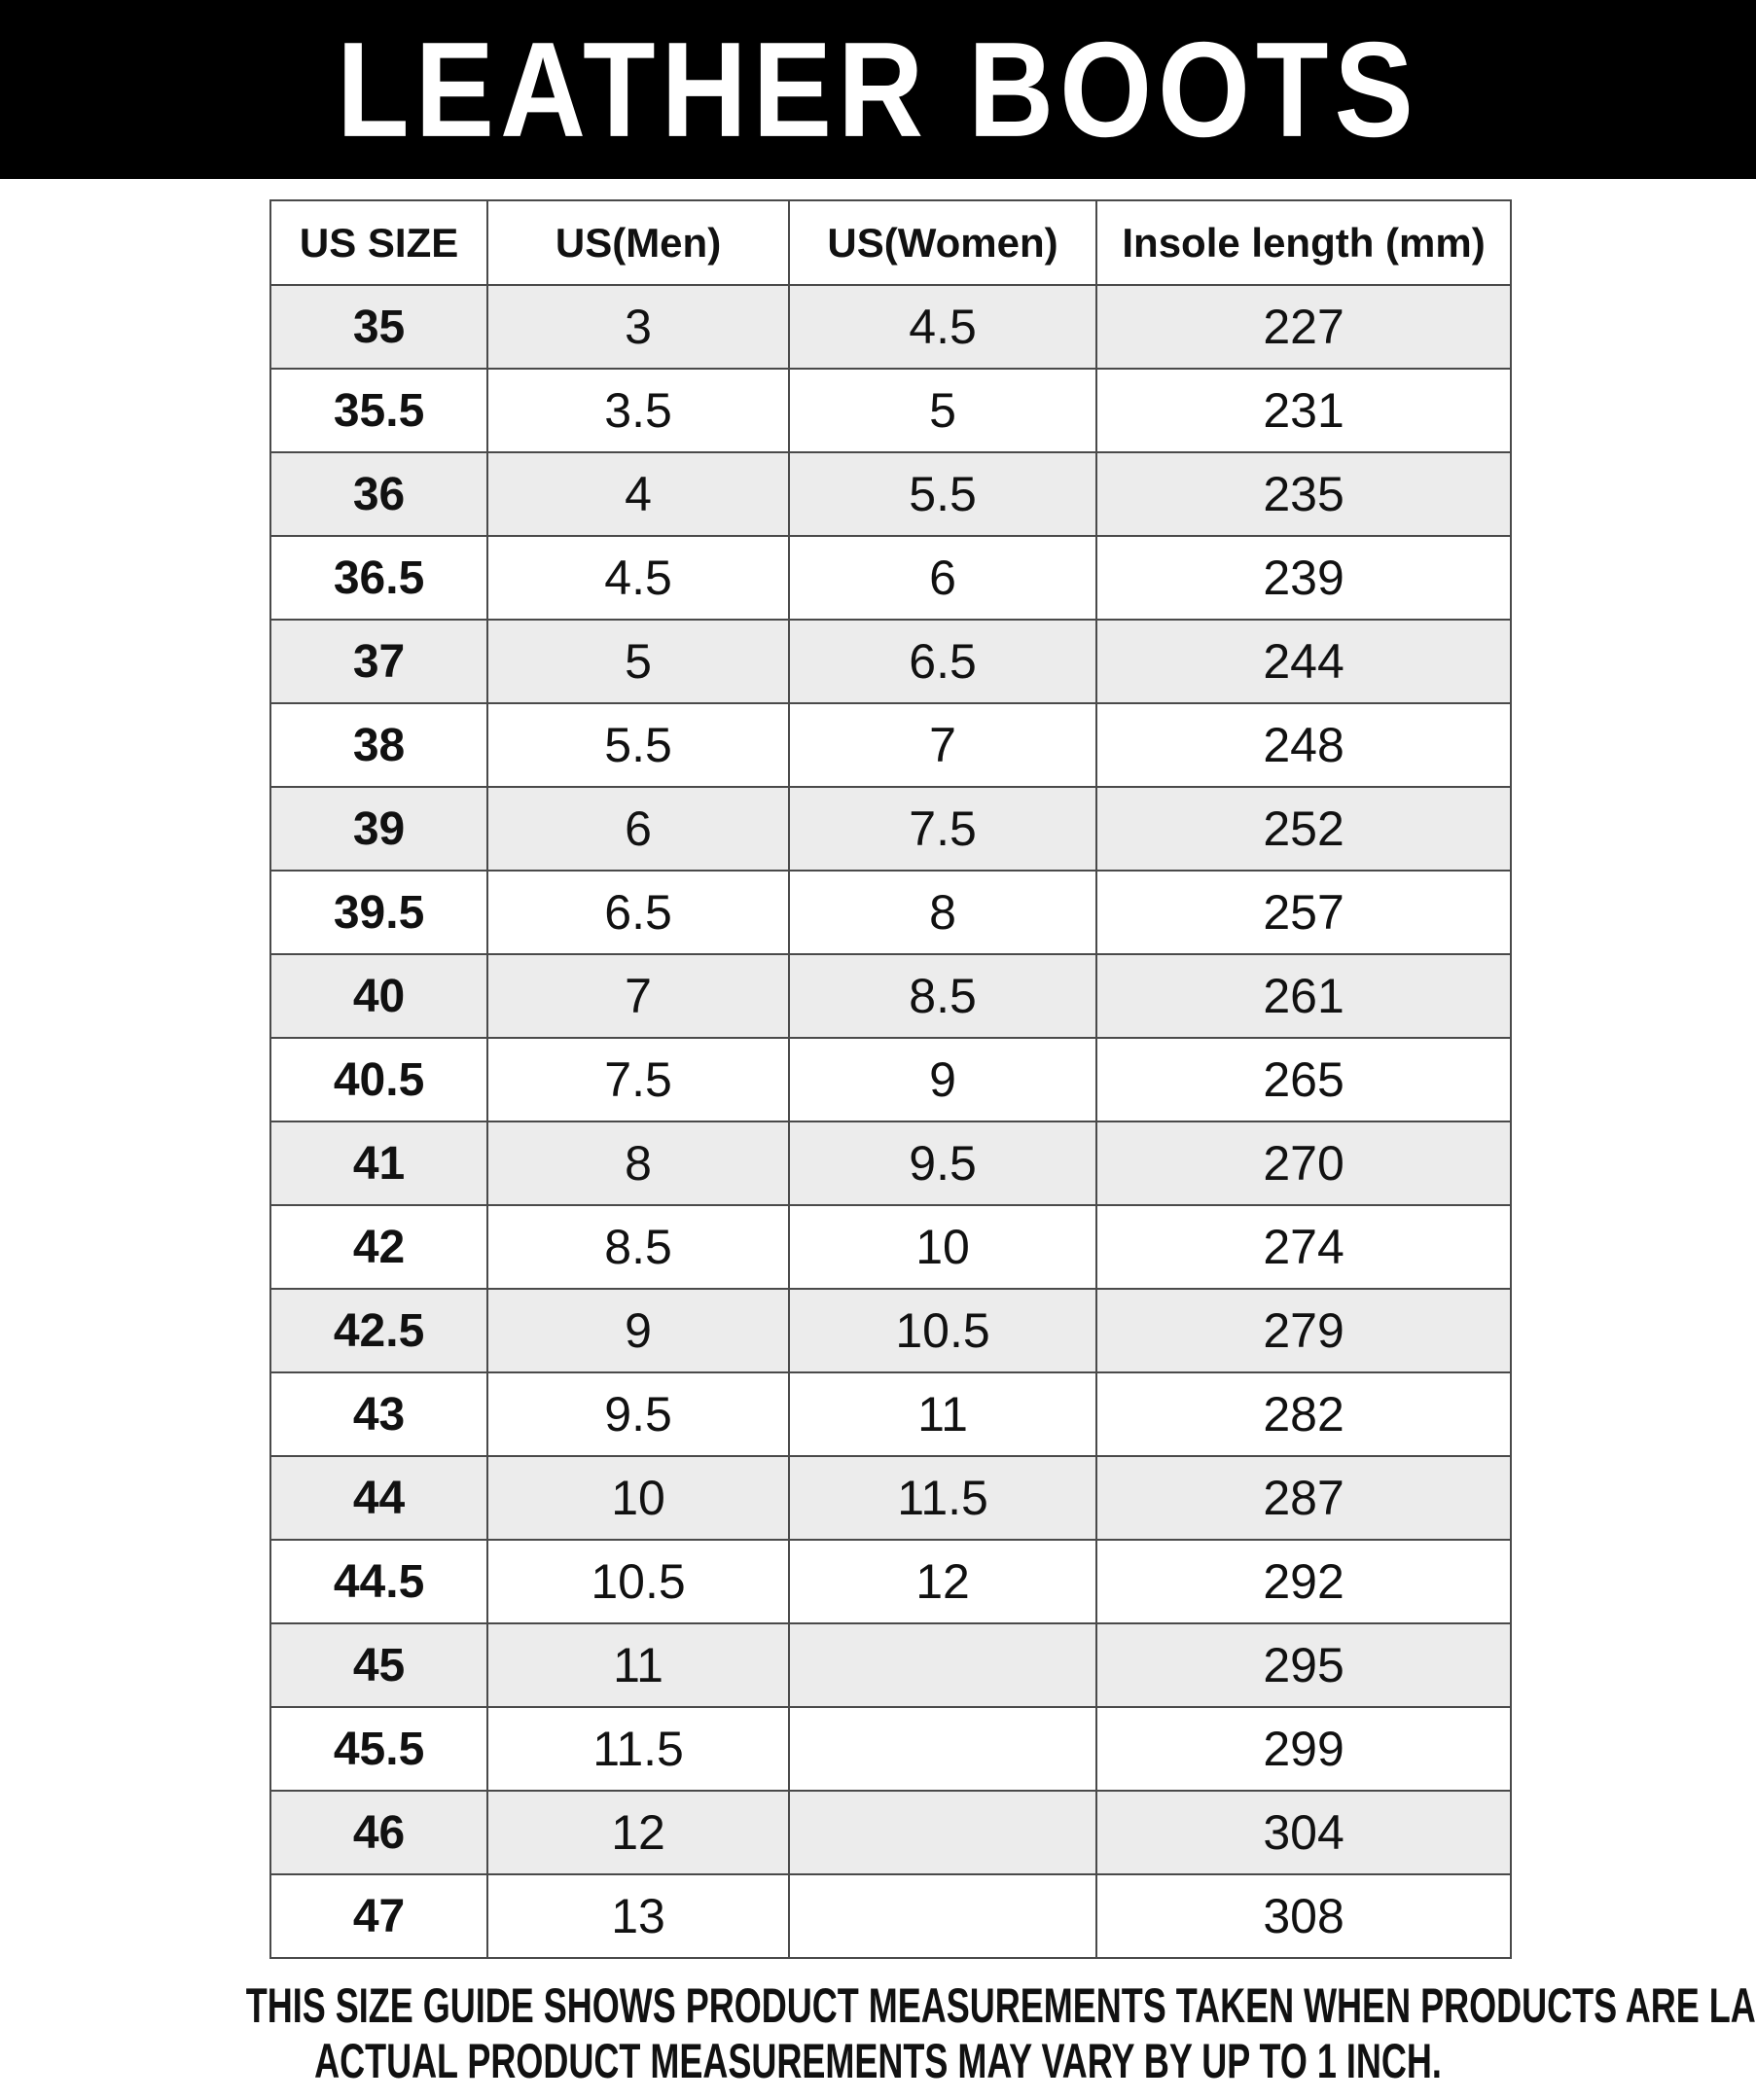 The width and height of the screenshot is (1756, 2100). What do you see at coordinates (379, 1665) in the screenshot?
I see `cell: 45` at bounding box center [379, 1665].